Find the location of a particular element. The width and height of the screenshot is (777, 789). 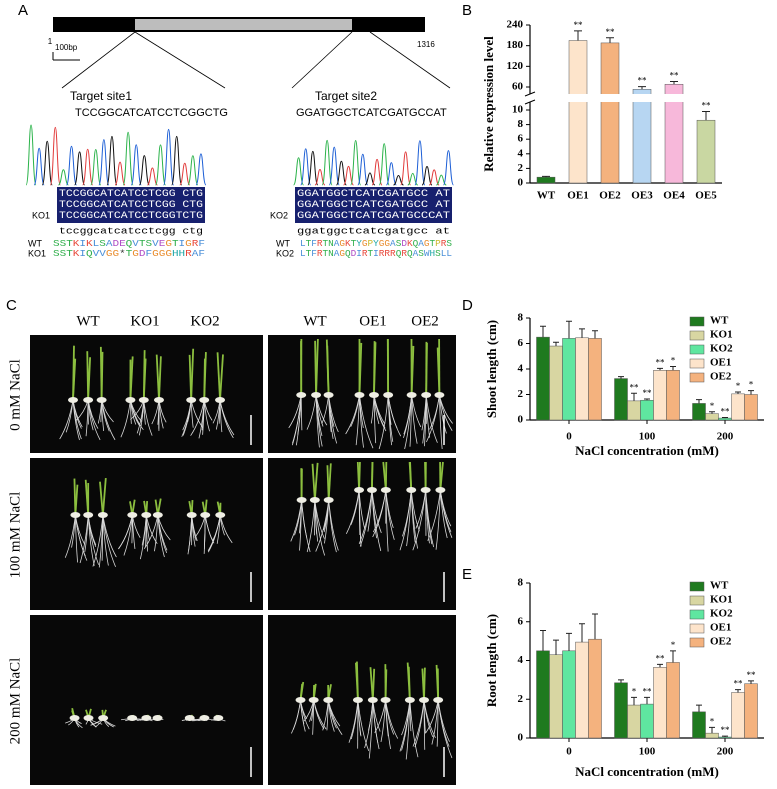

significance: * is located at coordinates (712, 406).